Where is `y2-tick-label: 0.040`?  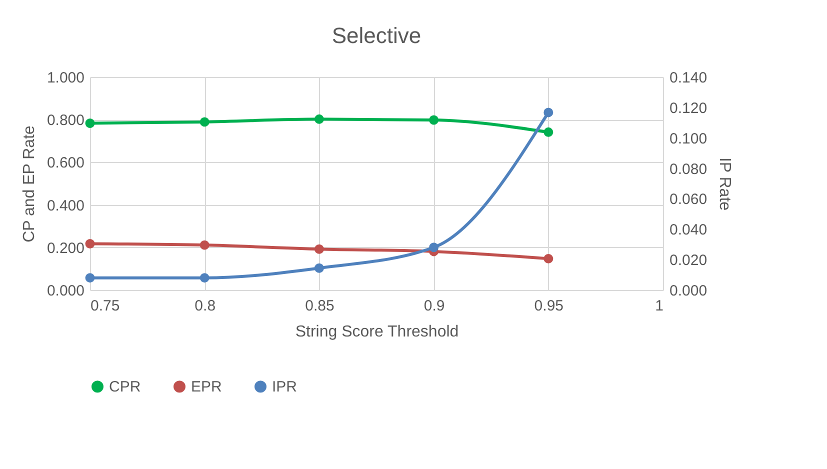 y2-tick-label: 0.040 is located at coordinates (689, 230).